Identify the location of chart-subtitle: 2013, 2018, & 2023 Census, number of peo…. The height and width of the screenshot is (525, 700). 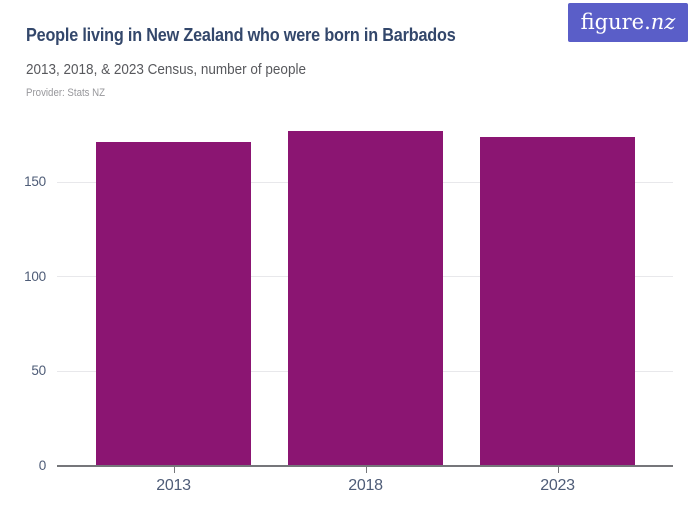
(166, 69).